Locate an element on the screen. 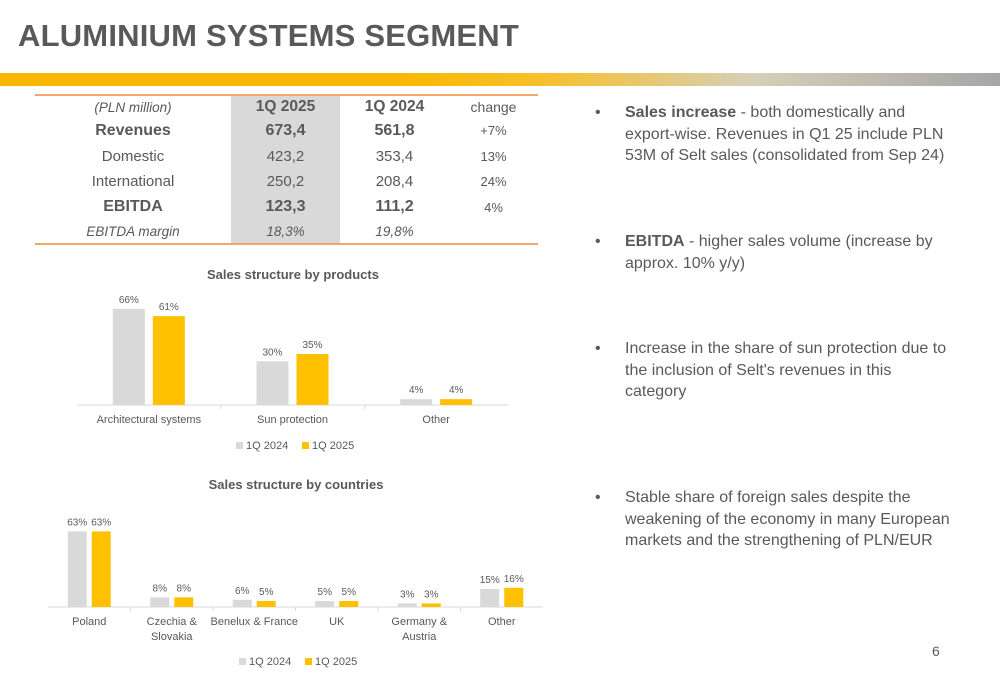  data-label: 16% is located at coordinates (514, 579).